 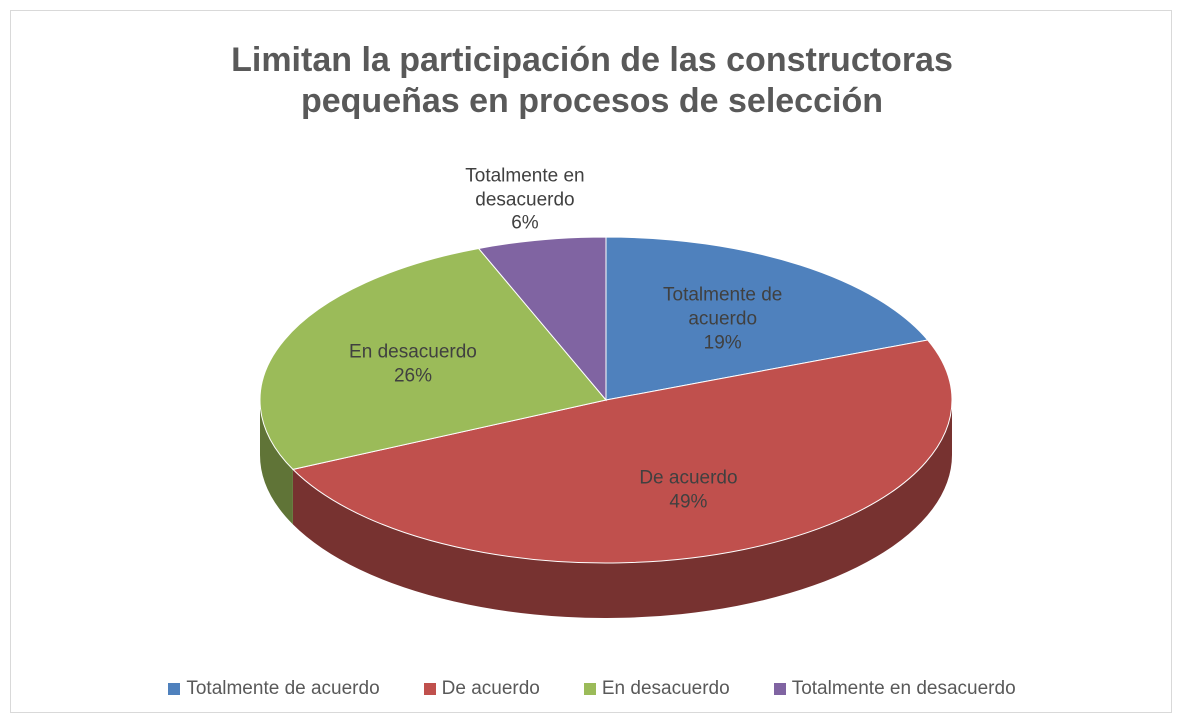 I want to click on legend-item: En desacuerdo, so click(x=656, y=689).